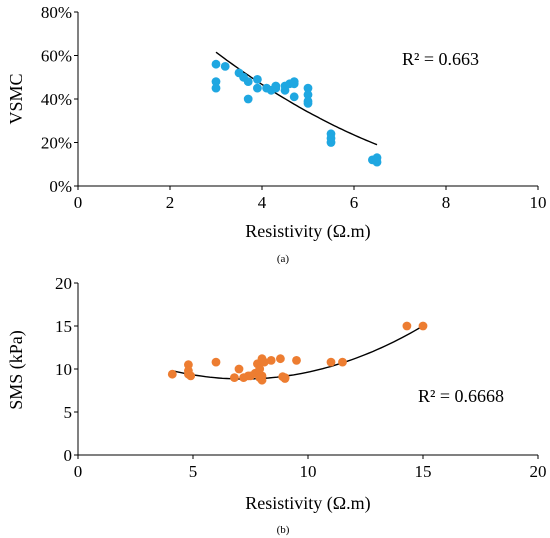 This screenshot has width=550, height=538. I want to click on chart-a-x-tick-label: 8, so click(446, 202).